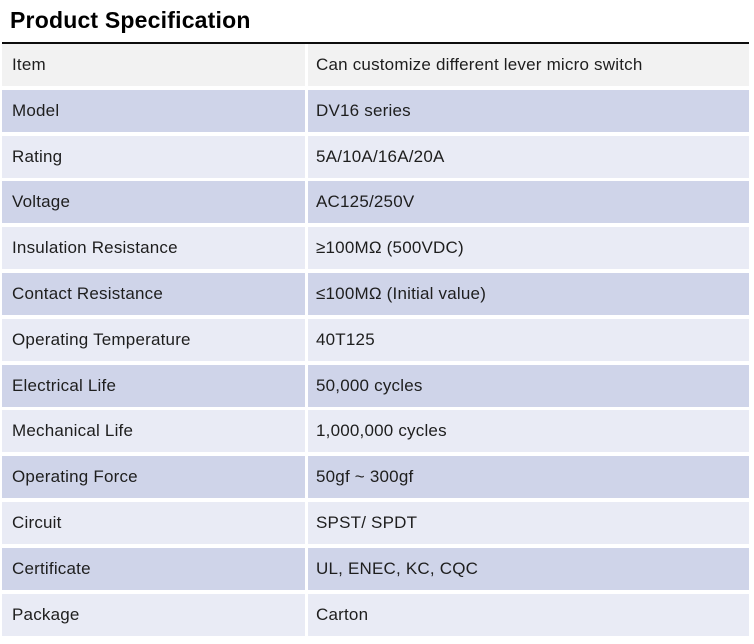 The width and height of the screenshot is (754, 644). What do you see at coordinates (130, 20) in the screenshot?
I see `page-title: Product Specification` at bounding box center [130, 20].